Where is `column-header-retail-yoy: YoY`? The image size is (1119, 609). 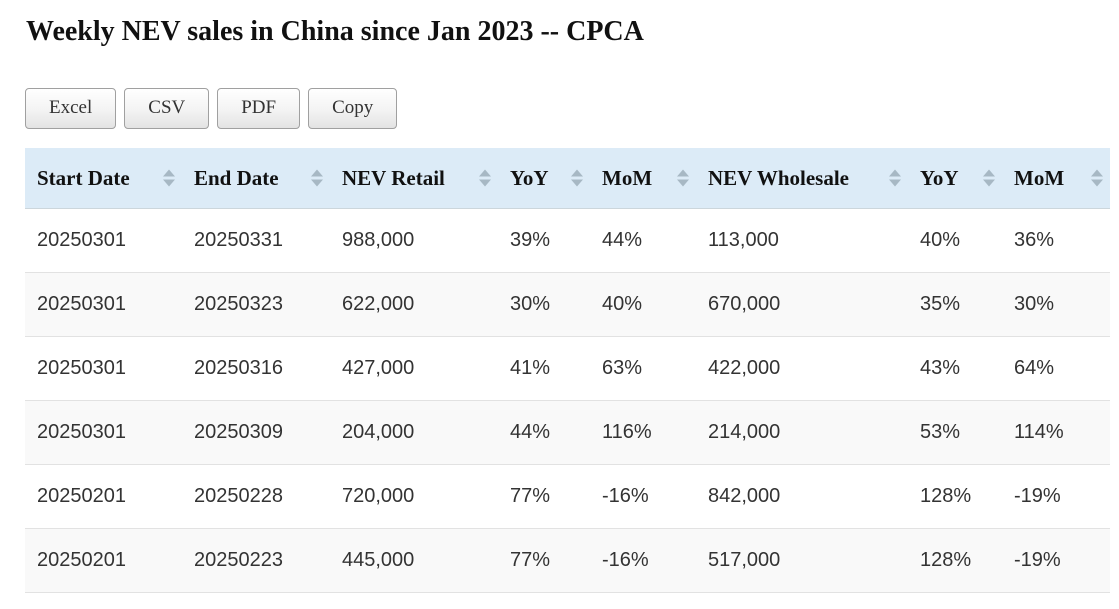
column-header-retail-yoy: YoY is located at coordinates (544, 178).